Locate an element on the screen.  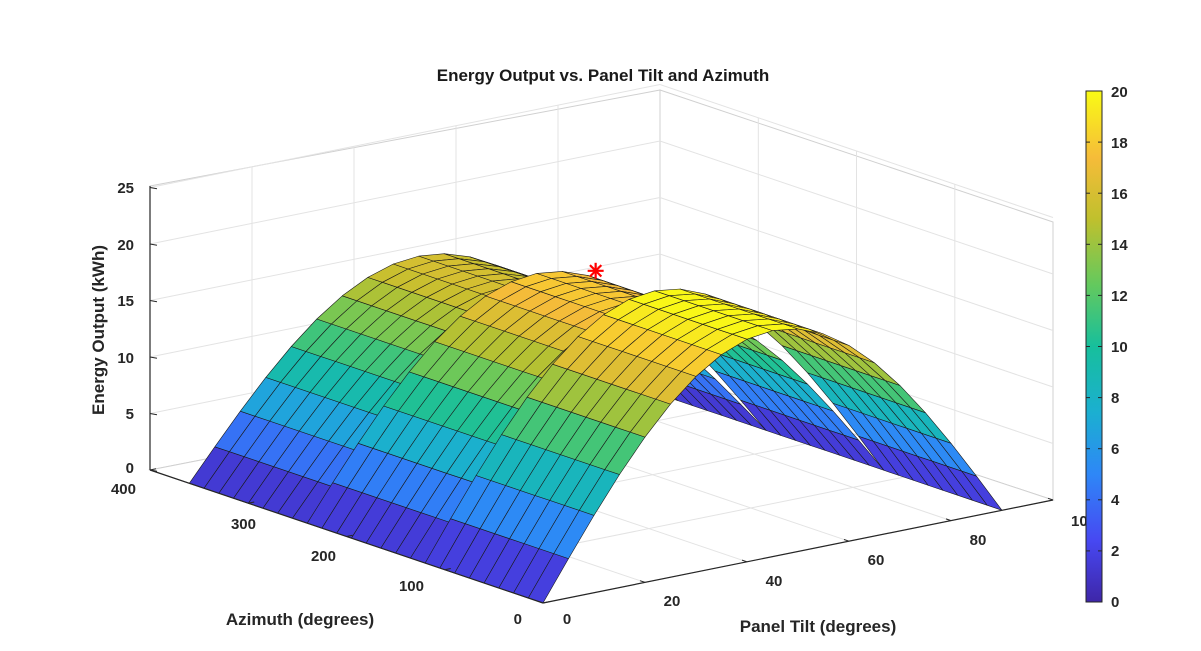
z-tick-labels: 0 5 10 15 20 25 is located at coordinates (125, 328).